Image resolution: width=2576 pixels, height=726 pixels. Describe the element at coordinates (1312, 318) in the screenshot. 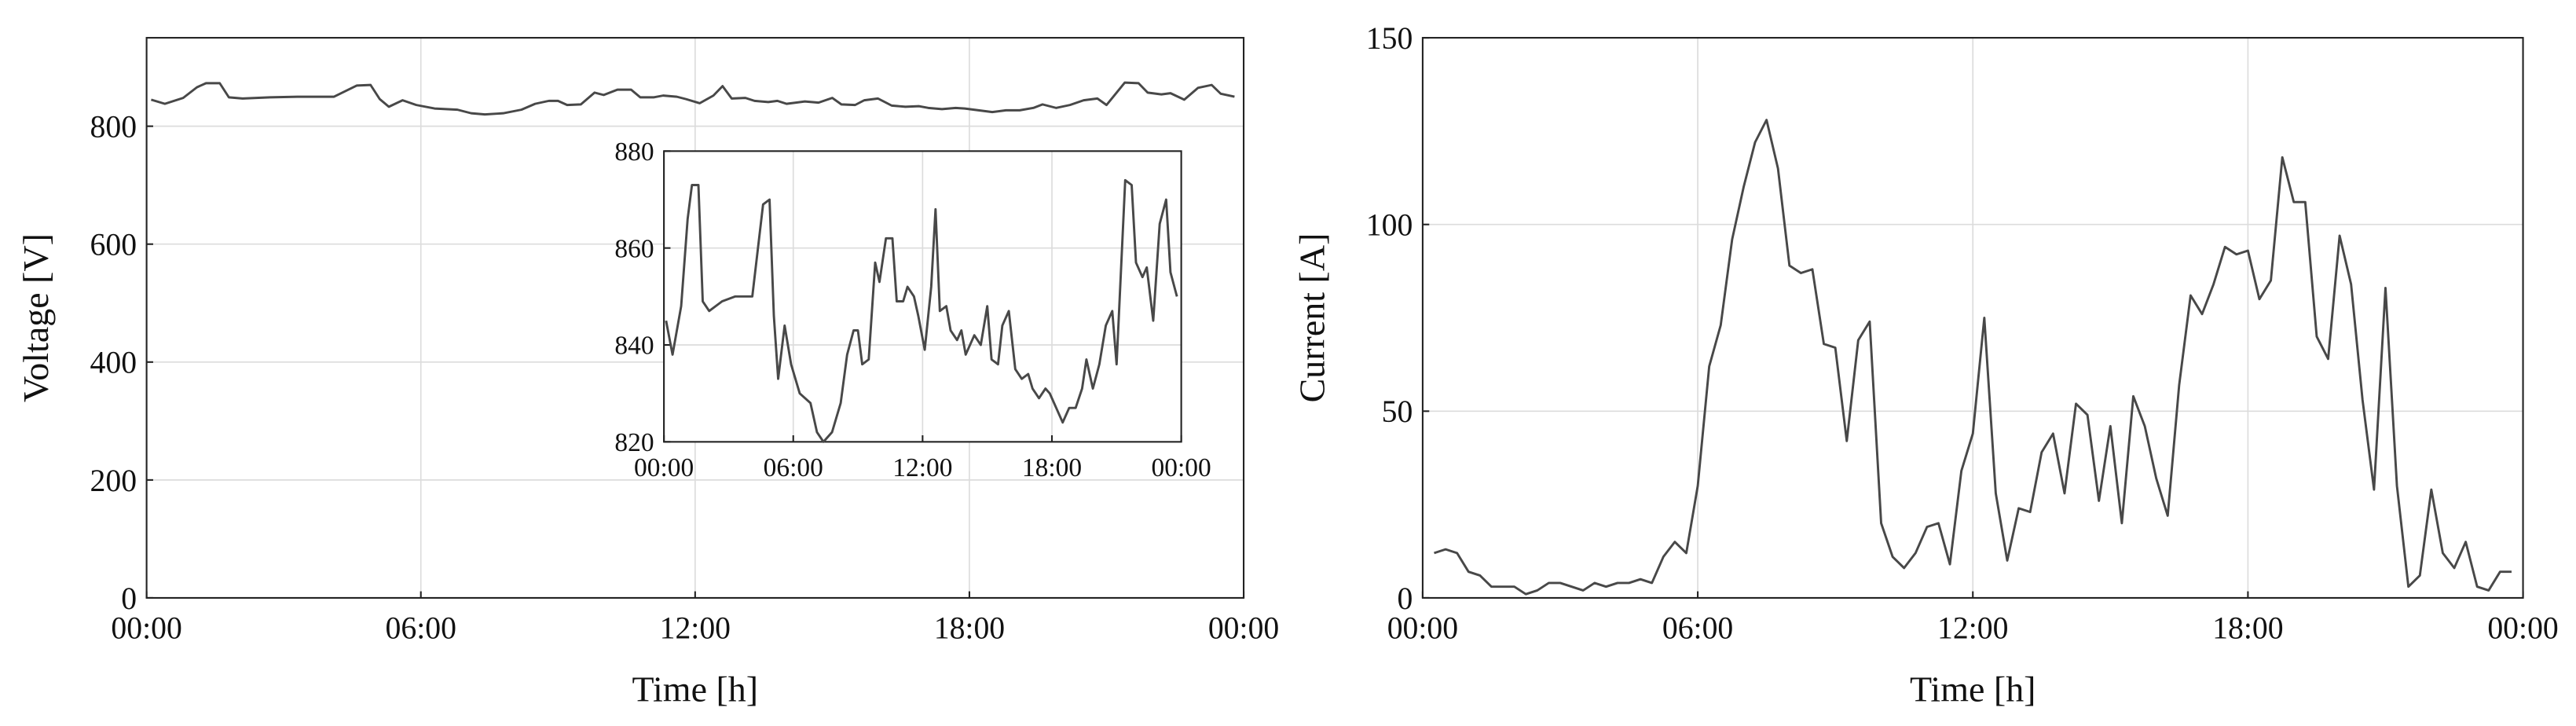

I see `y-axis-label: Current [A]` at that location.